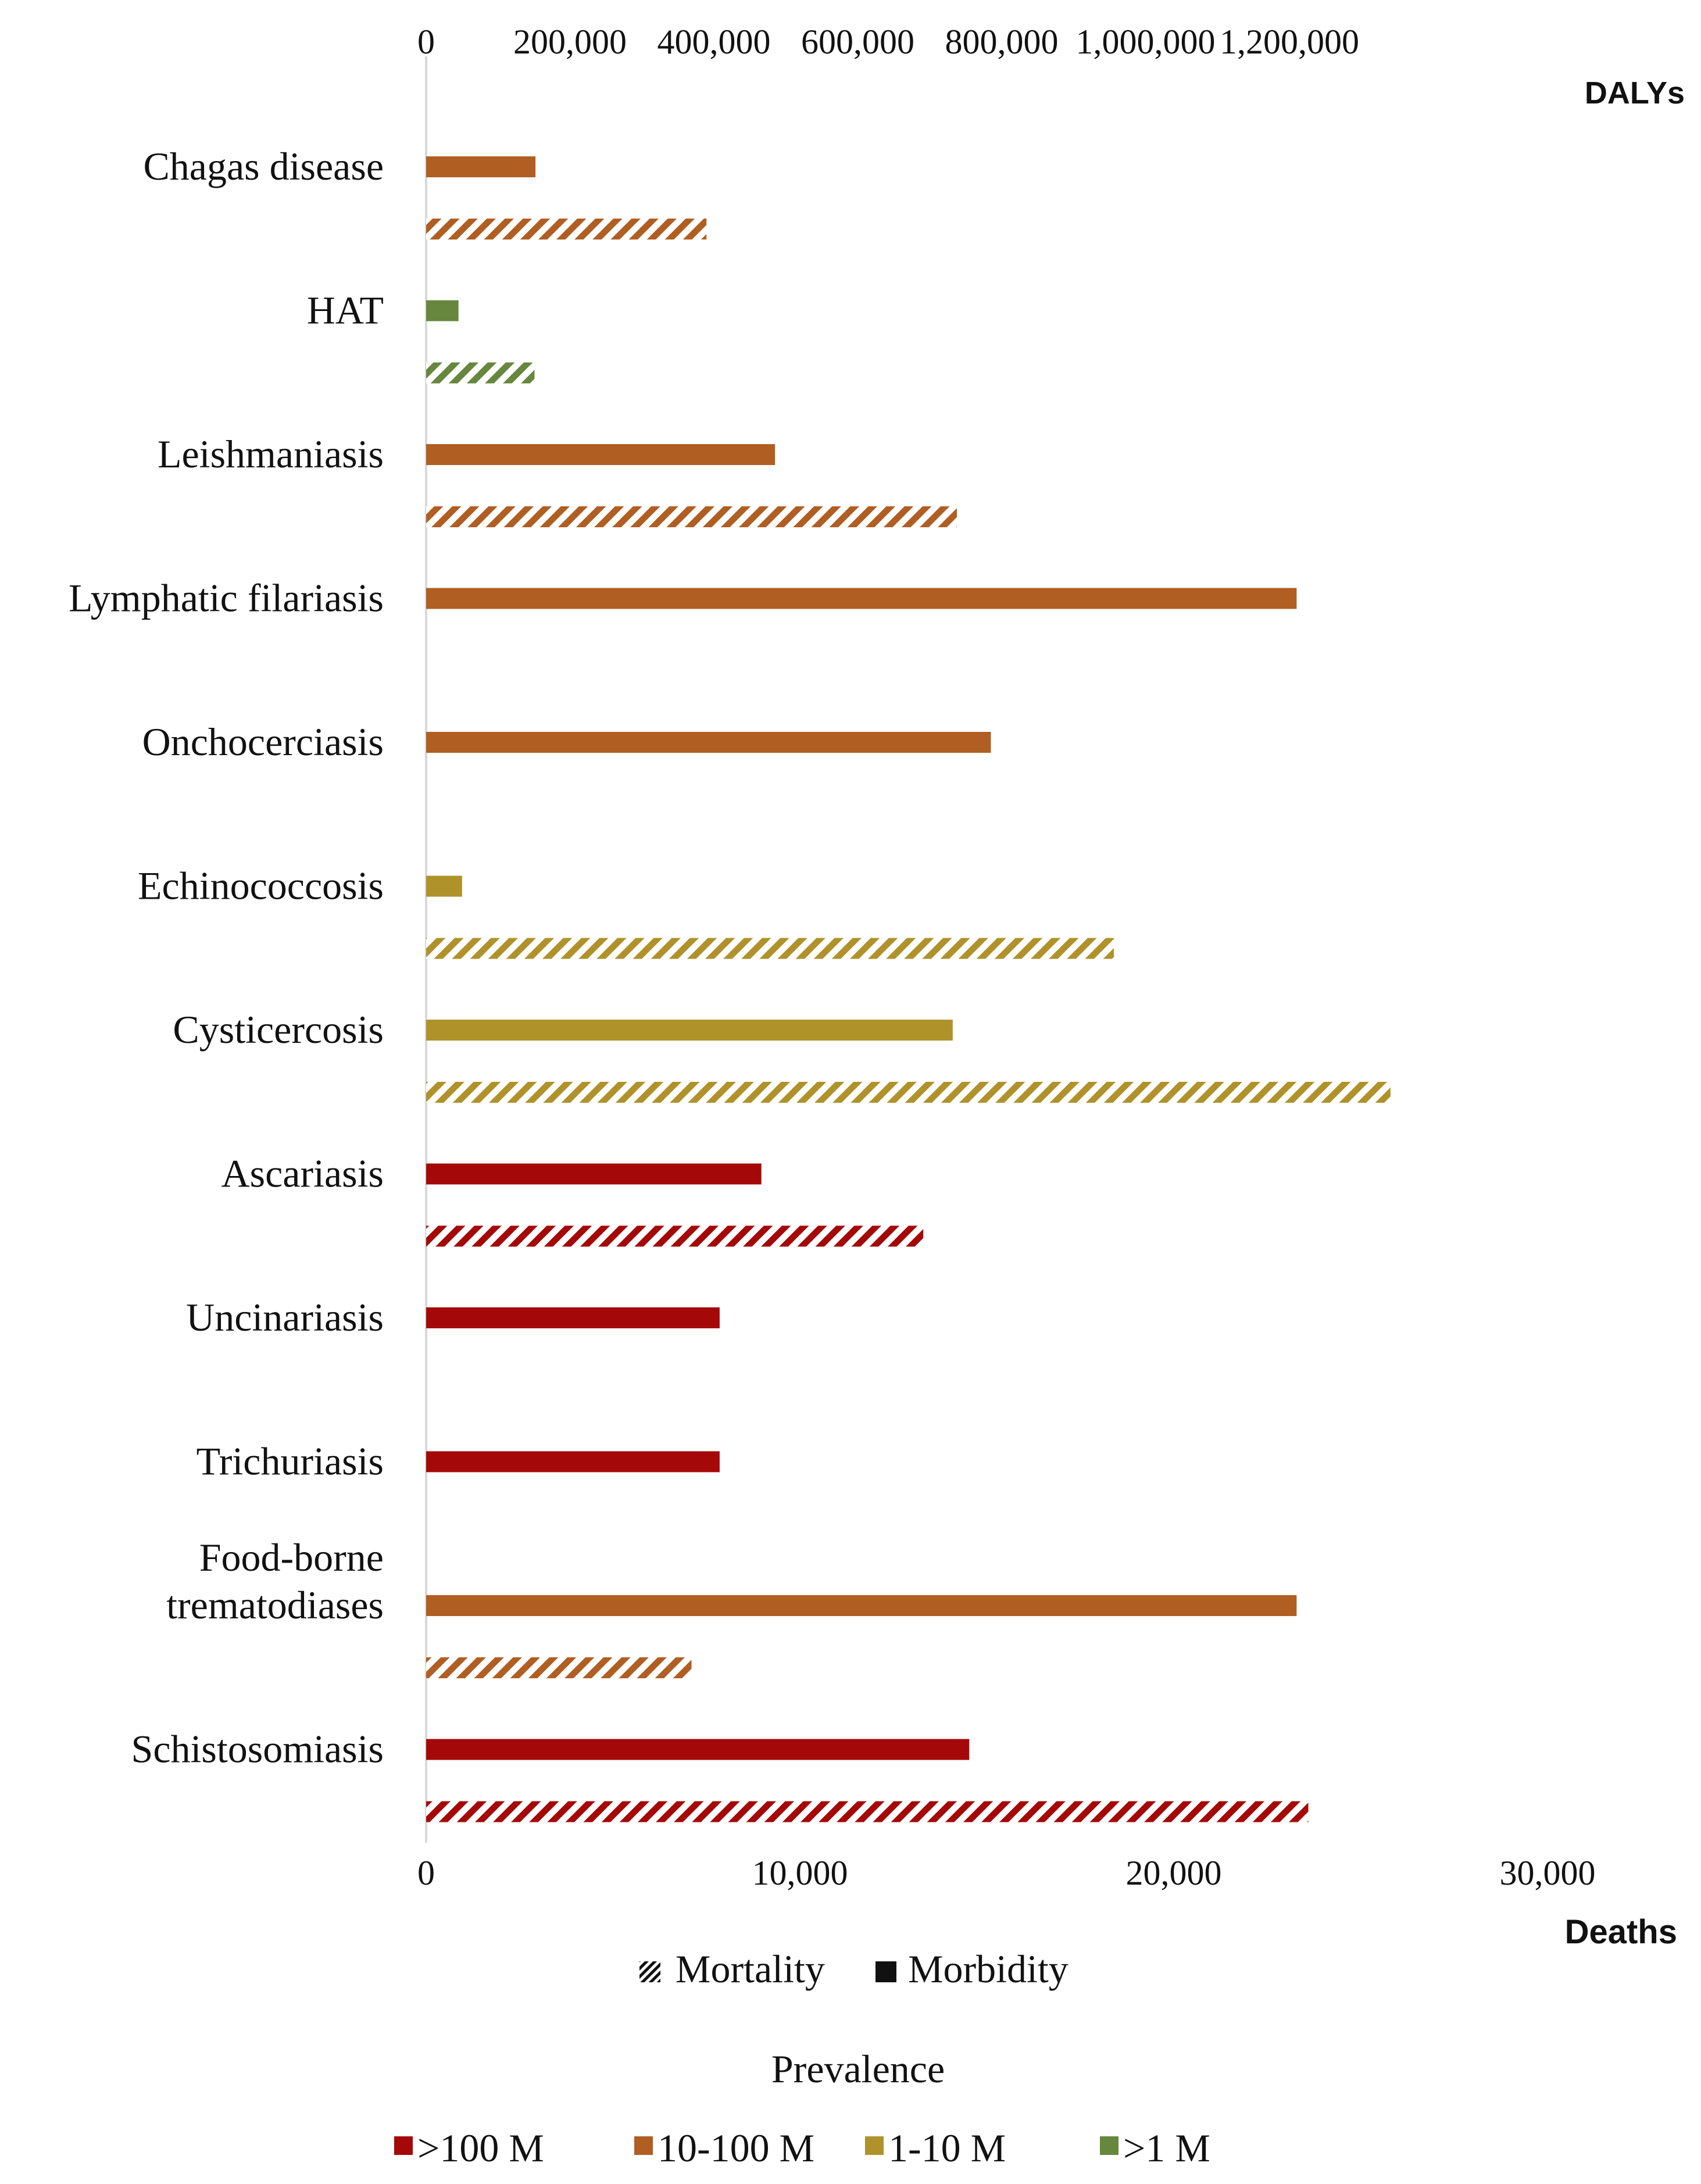 The height and width of the screenshot is (2184, 1701). Describe the element at coordinates (290, 1461) in the screenshot. I see `category-label-trichuriasis: Trichuriasis` at that location.